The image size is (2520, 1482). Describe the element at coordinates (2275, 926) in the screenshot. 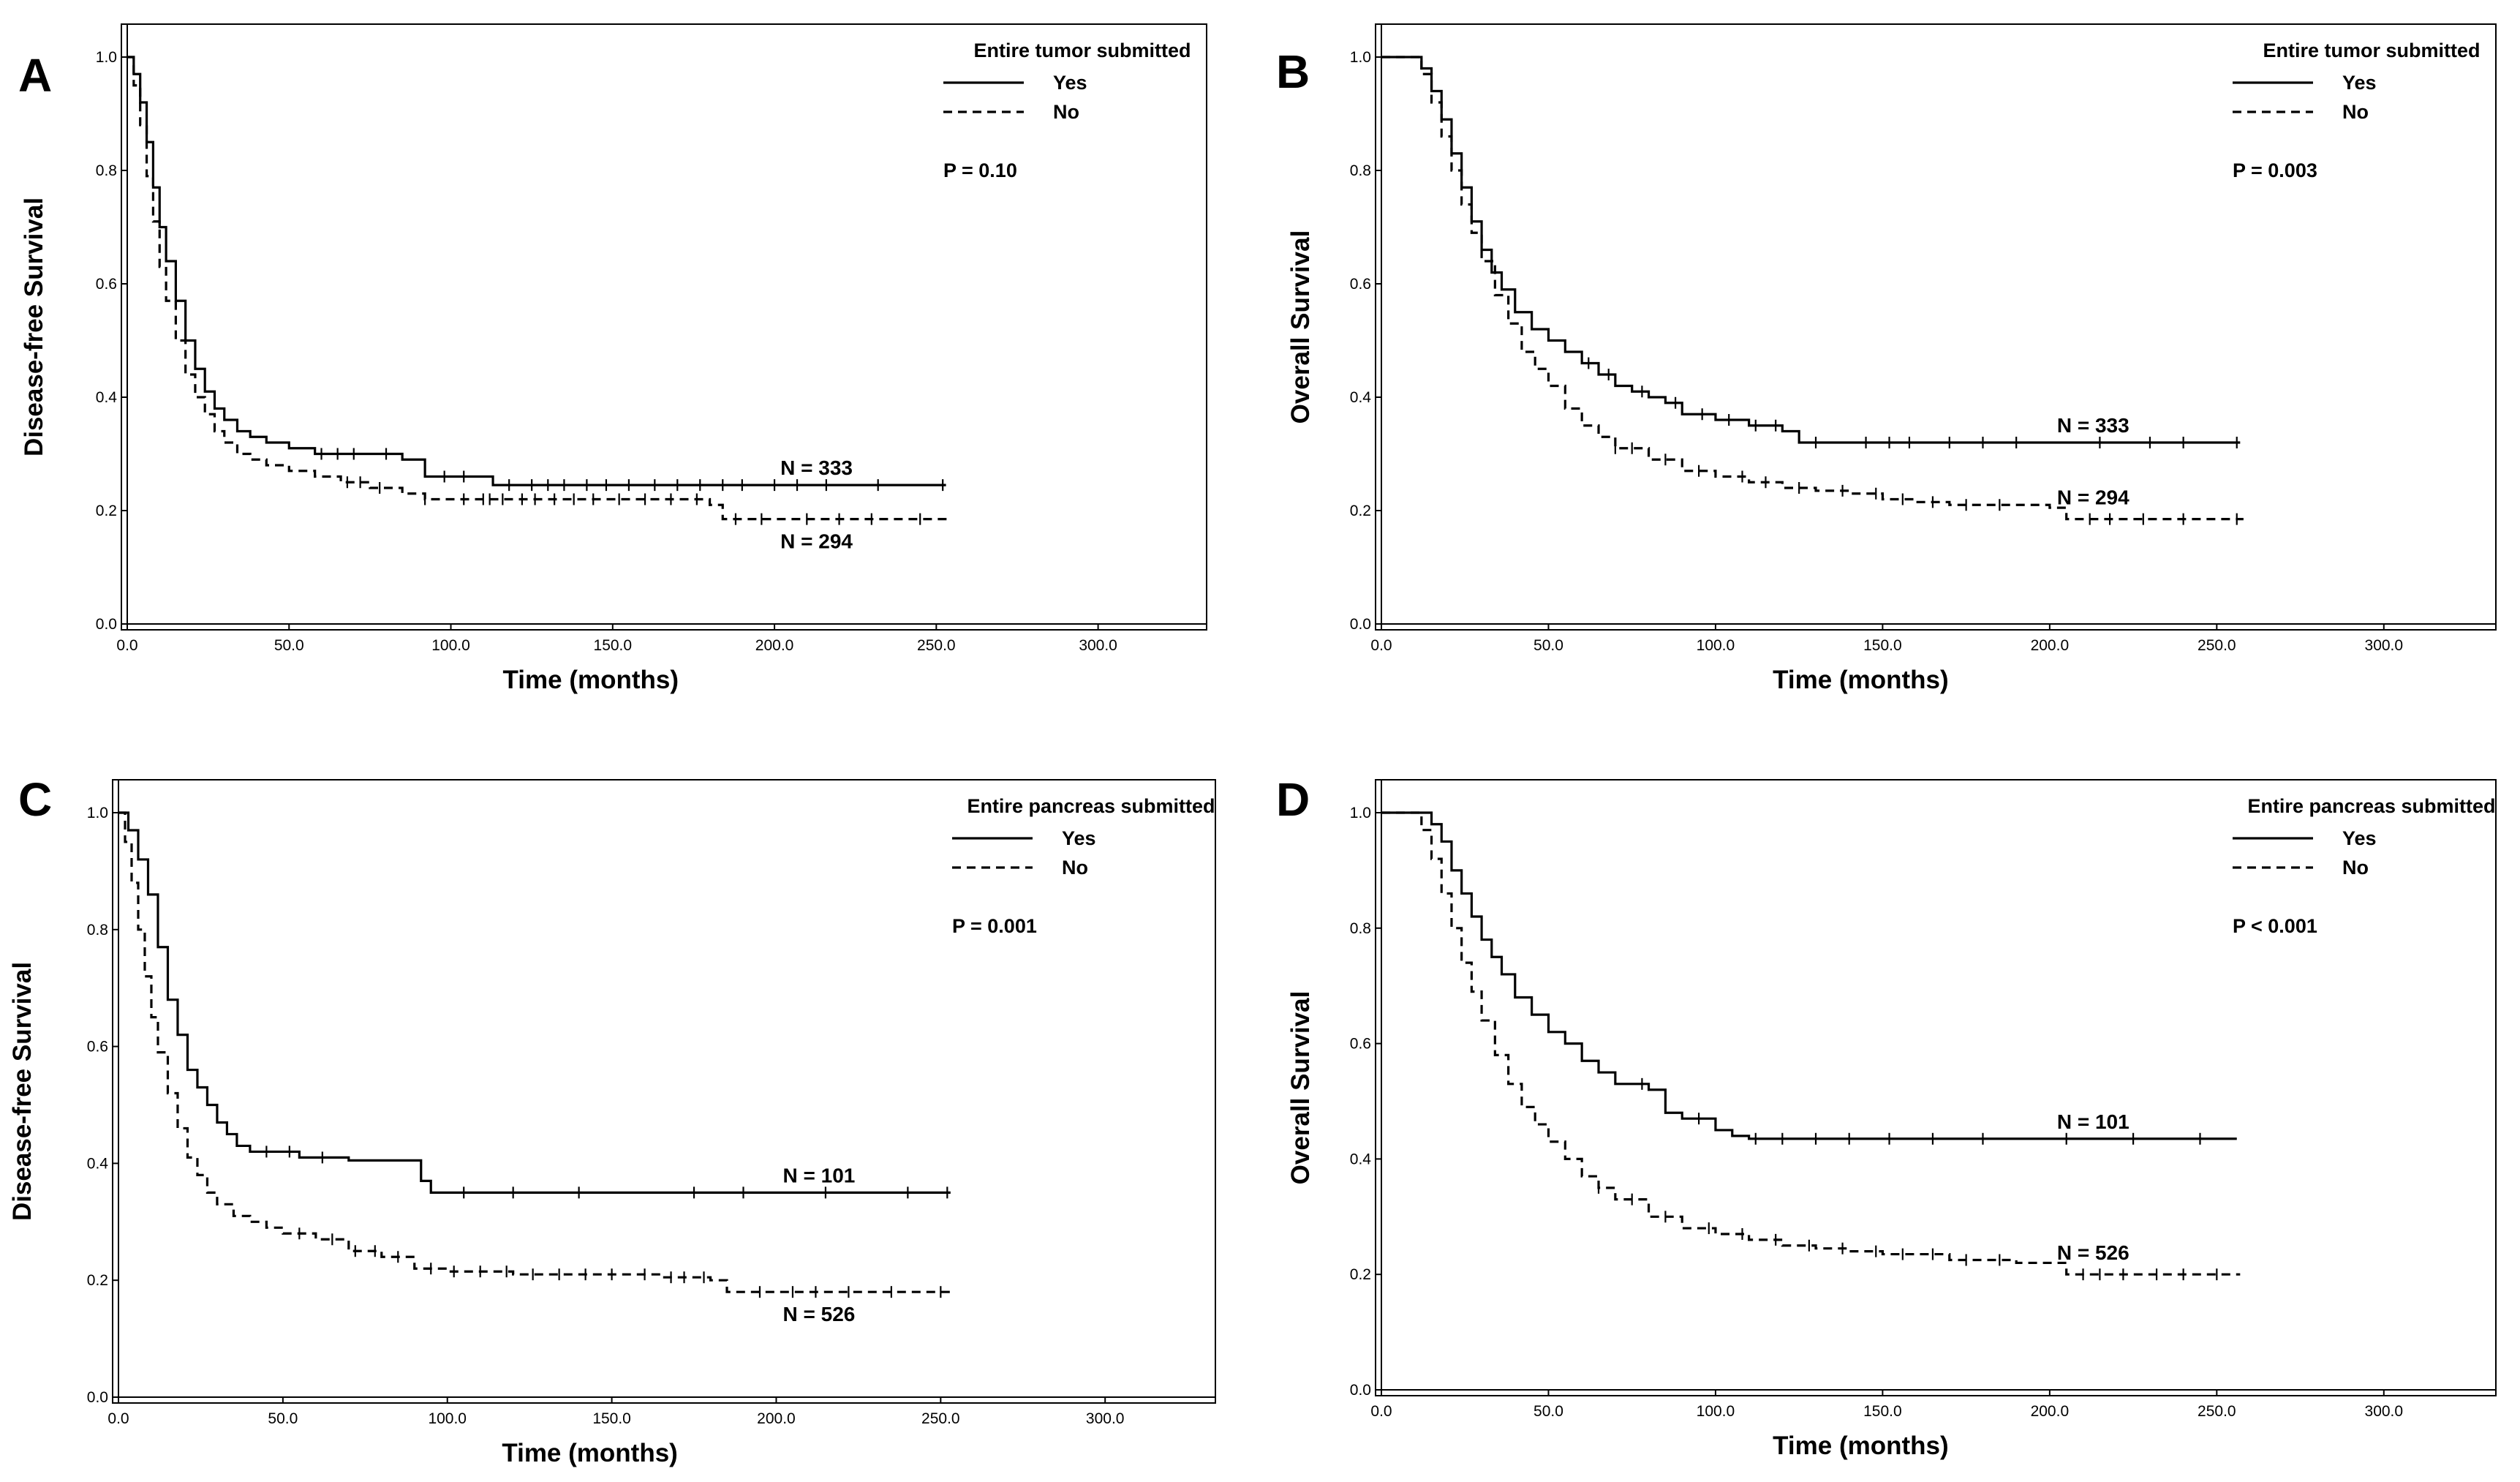

I see `p-value: P < 0.001` at that location.